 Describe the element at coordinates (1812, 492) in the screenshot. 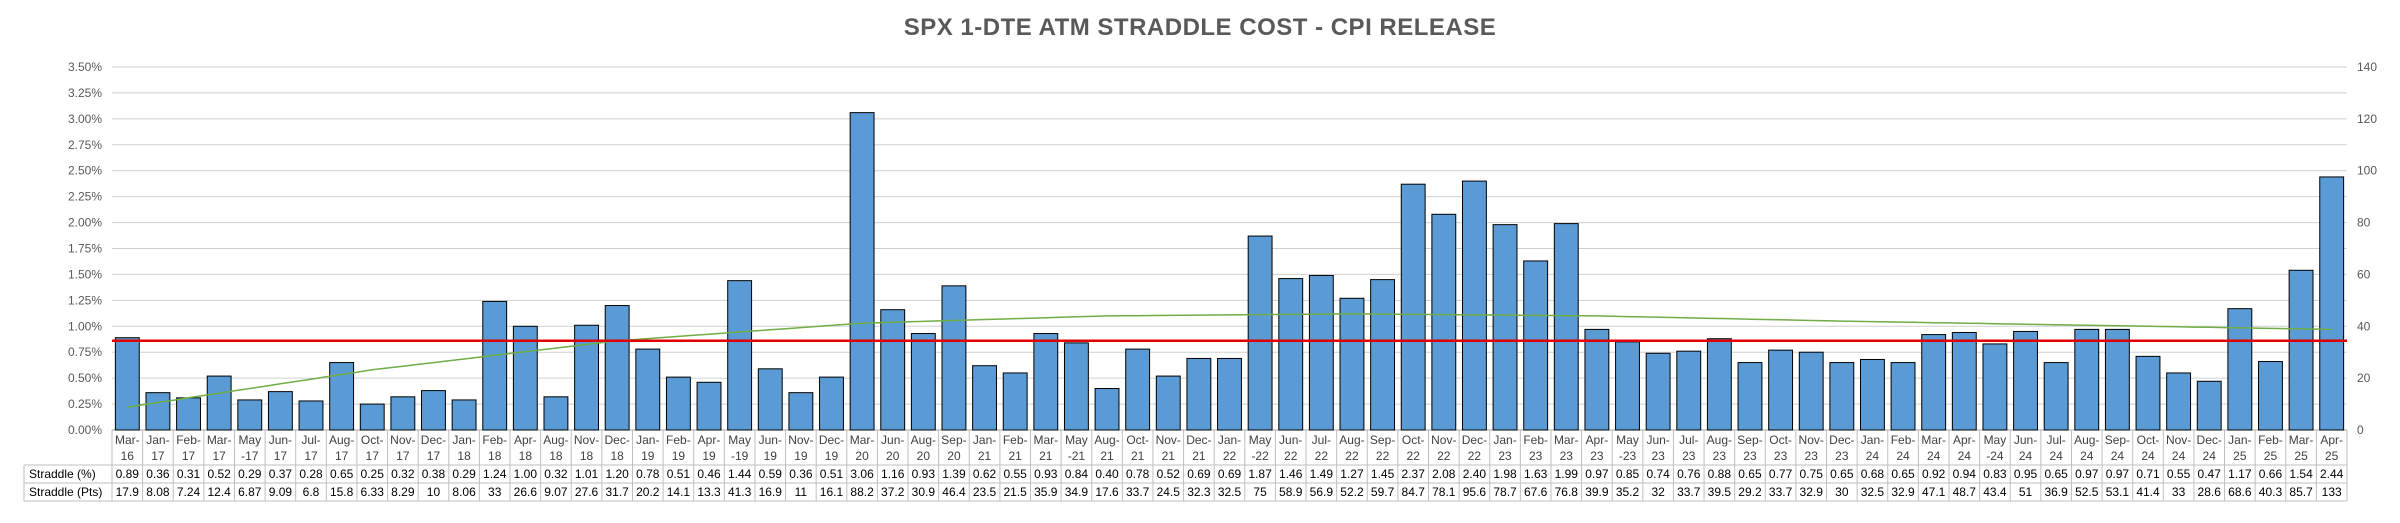

I see `table-cell-pts: 32.9` at that location.